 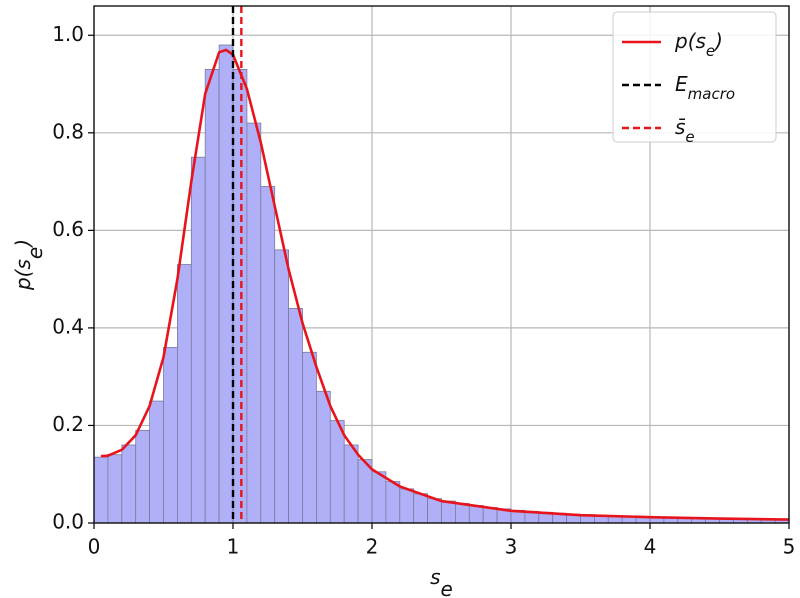 I want to click on x-axis-label-part: e, so click(x=447, y=587).